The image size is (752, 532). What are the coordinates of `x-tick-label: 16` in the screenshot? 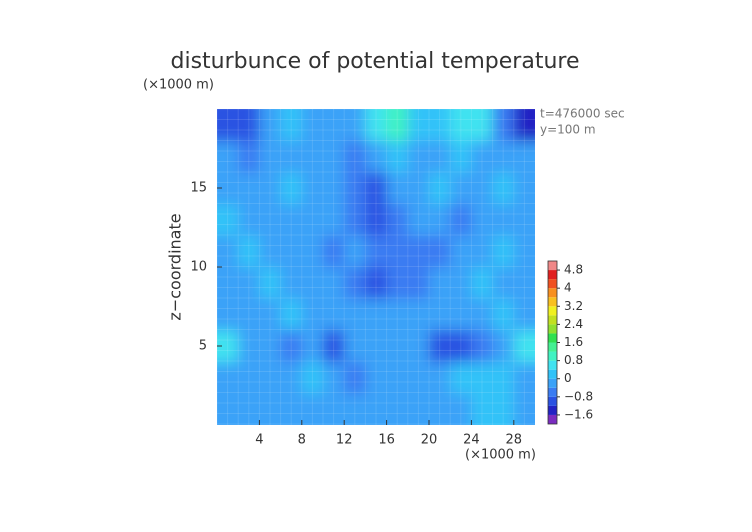 It's located at (386, 440).